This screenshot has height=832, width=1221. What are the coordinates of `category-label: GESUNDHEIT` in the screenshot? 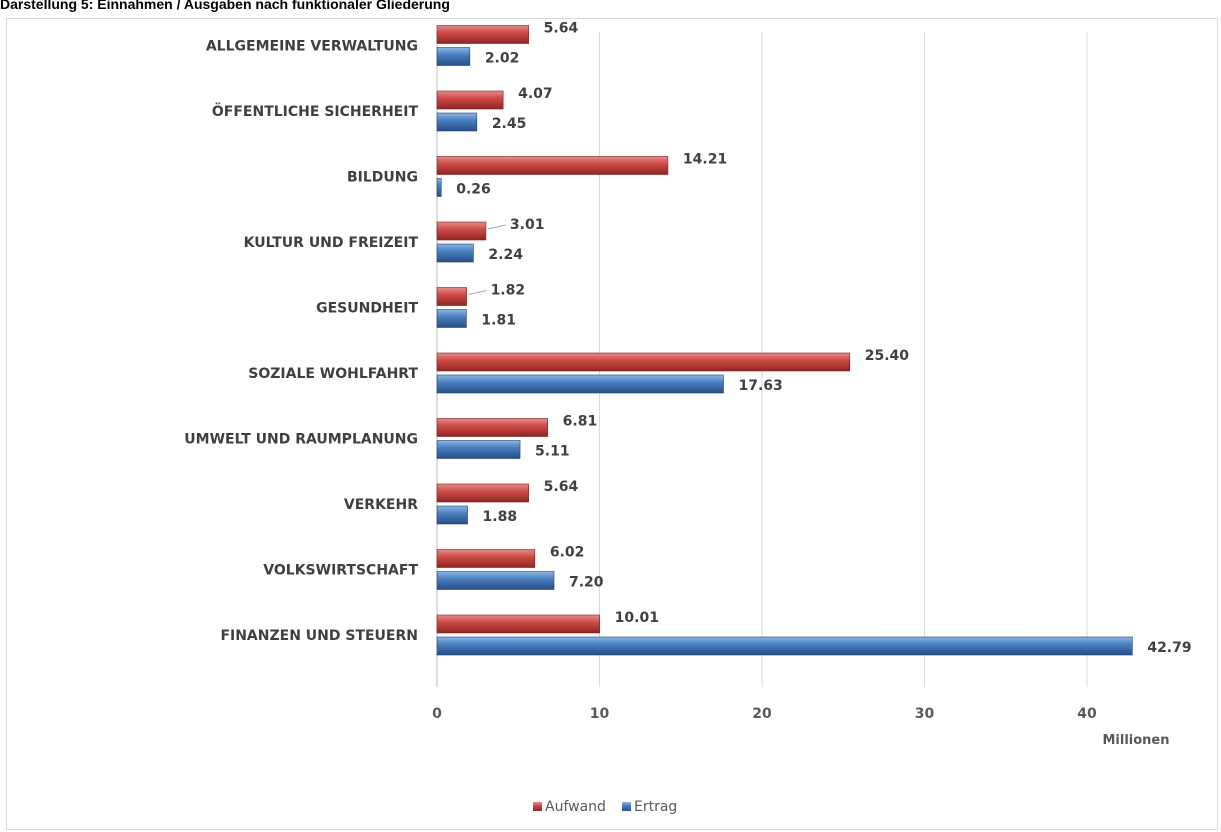 It's located at (367, 309).